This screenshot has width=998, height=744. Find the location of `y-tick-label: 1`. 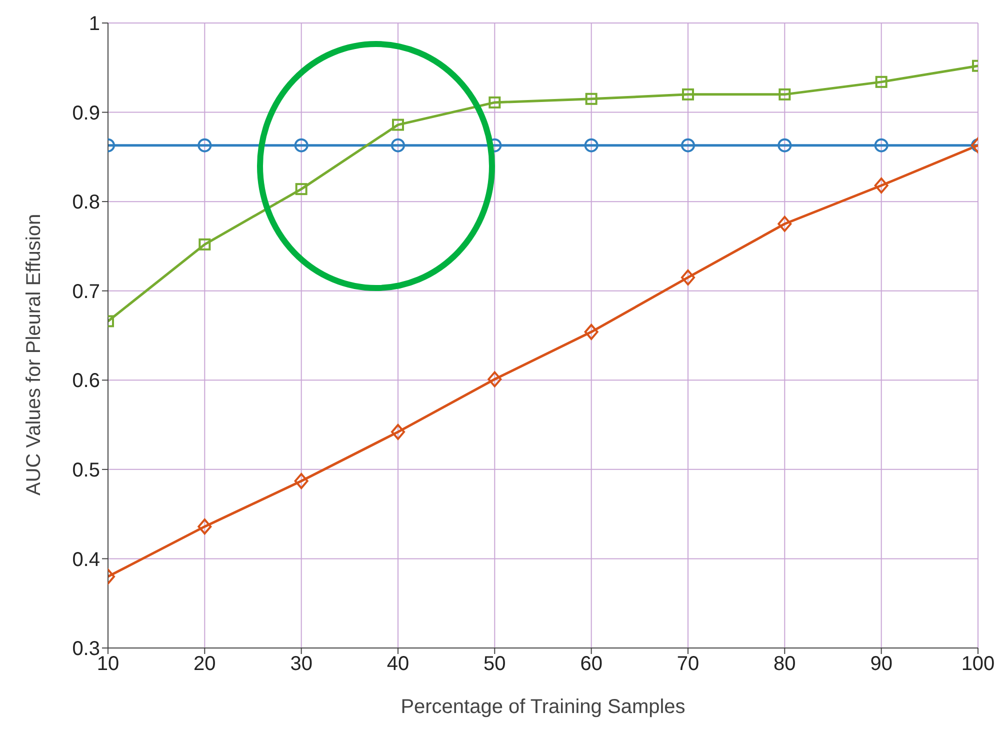

y-tick-label: 1 is located at coordinates (94, 24).